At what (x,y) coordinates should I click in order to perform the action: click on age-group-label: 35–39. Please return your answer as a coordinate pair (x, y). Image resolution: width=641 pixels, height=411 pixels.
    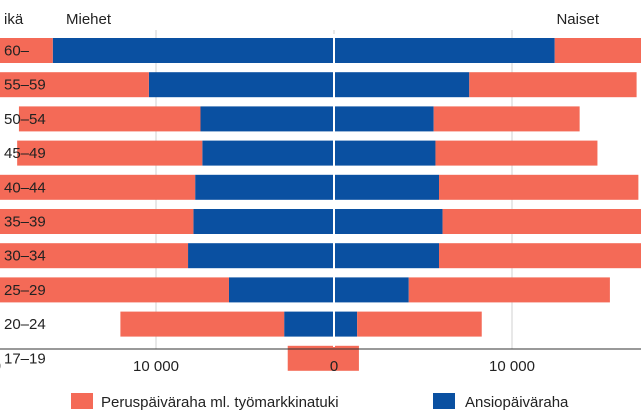
    Looking at the image, I should click on (25, 222).